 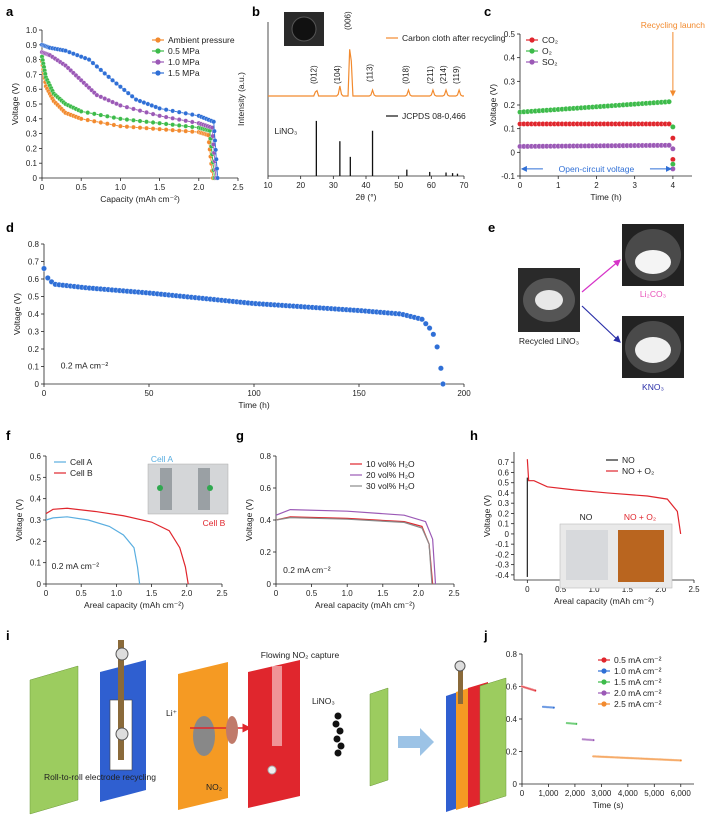 What do you see at coordinates (596, 185) in the screenshot?
I see `x-tick-label: 2` at bounding box center [596, 185].